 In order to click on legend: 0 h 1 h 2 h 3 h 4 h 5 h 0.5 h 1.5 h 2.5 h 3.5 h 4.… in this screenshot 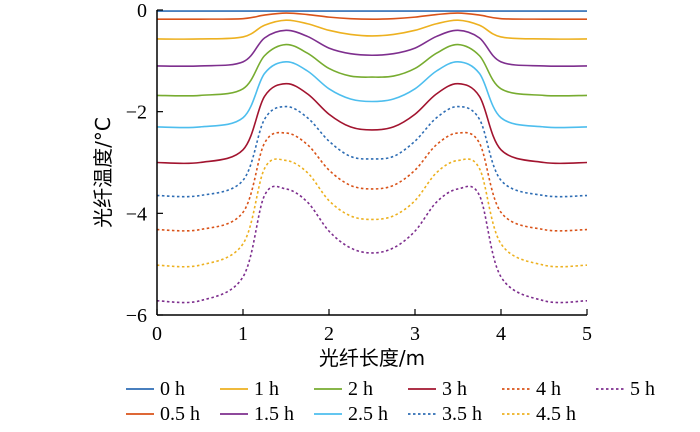, I will do `click(390, 401)`.